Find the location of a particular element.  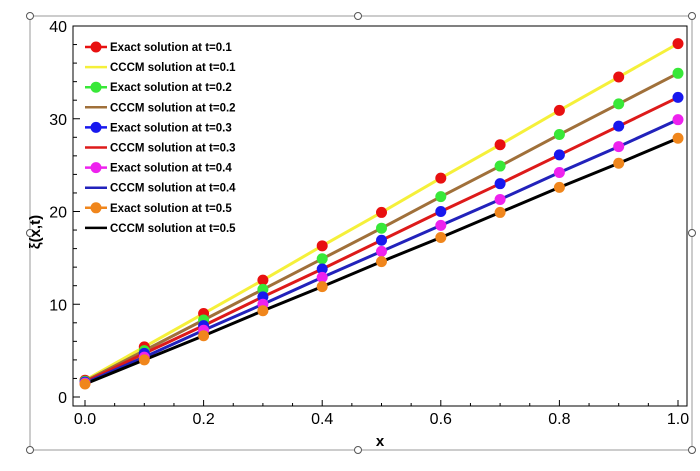

y-tick-label: 30 is located at coordinates (58, 120).